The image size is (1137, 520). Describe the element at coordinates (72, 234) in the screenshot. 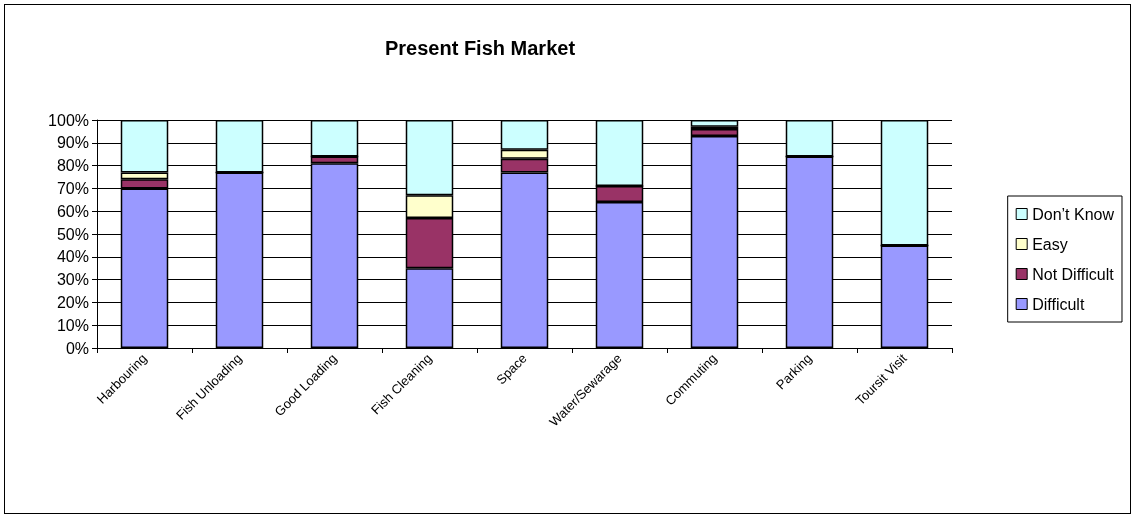

I see `y-tick-label: 50%` at that location.